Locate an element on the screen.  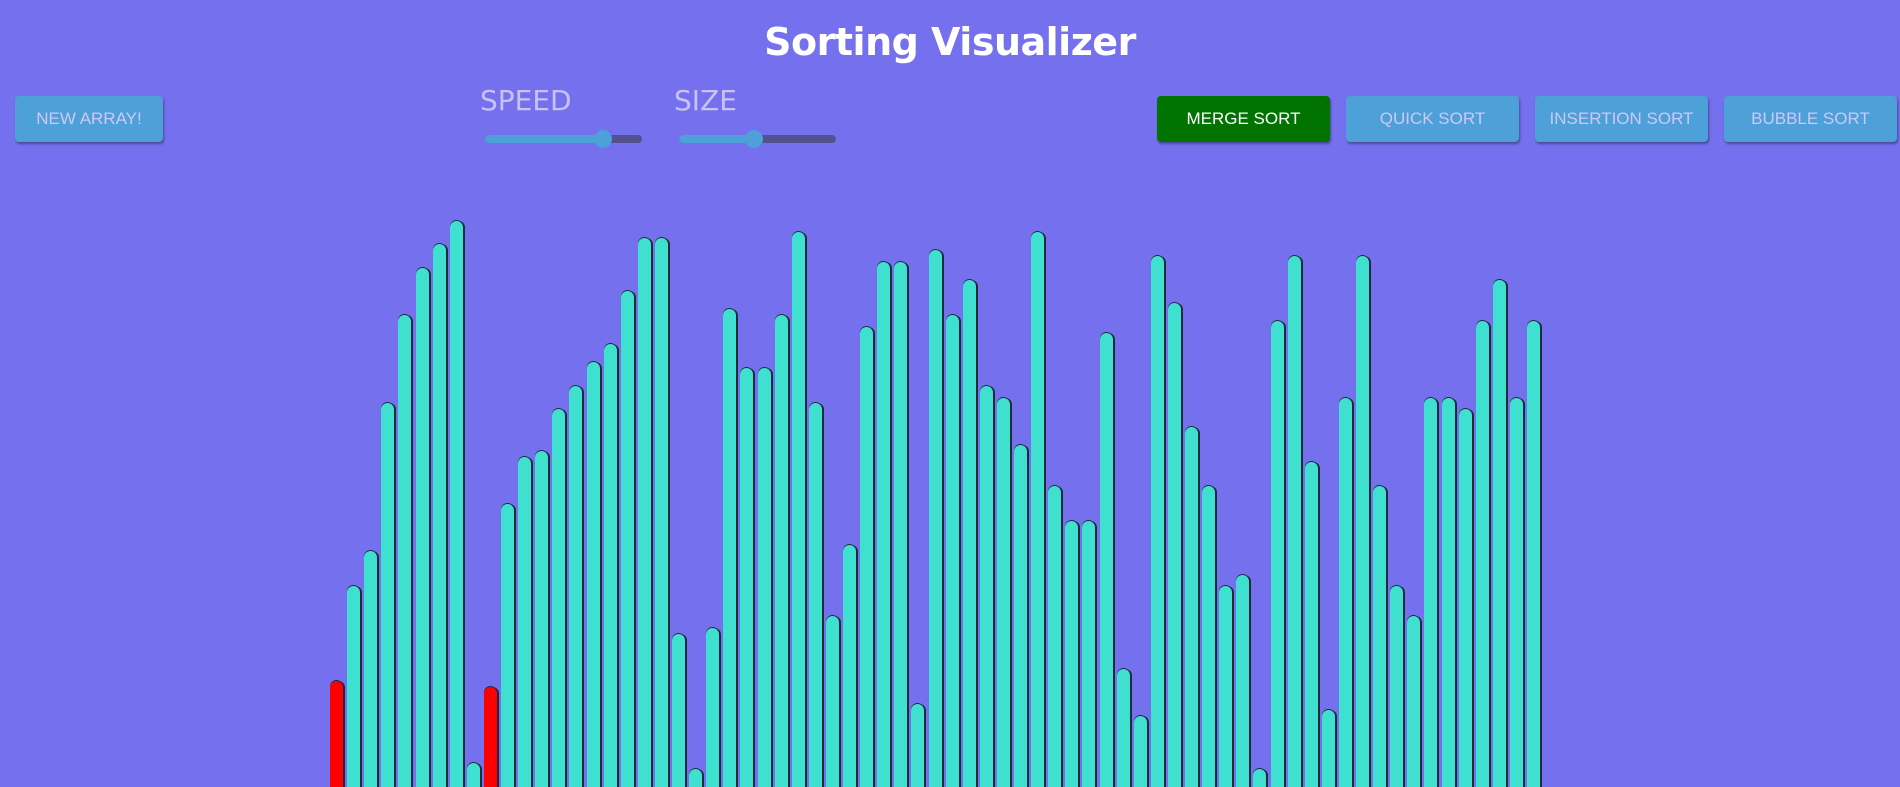
speed-slider-thumb is located at coordinates (602, 139).